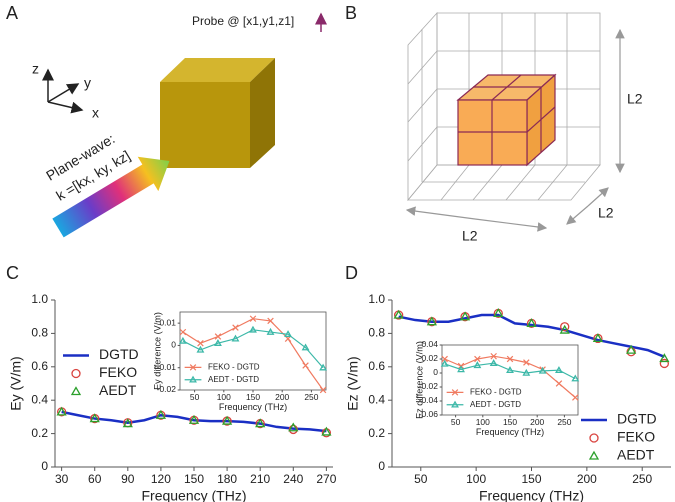 This screenshot has height=502, width=675. Describe the element at coordinates (217, 70) in the screenshot. I see `cube-top` at that location.